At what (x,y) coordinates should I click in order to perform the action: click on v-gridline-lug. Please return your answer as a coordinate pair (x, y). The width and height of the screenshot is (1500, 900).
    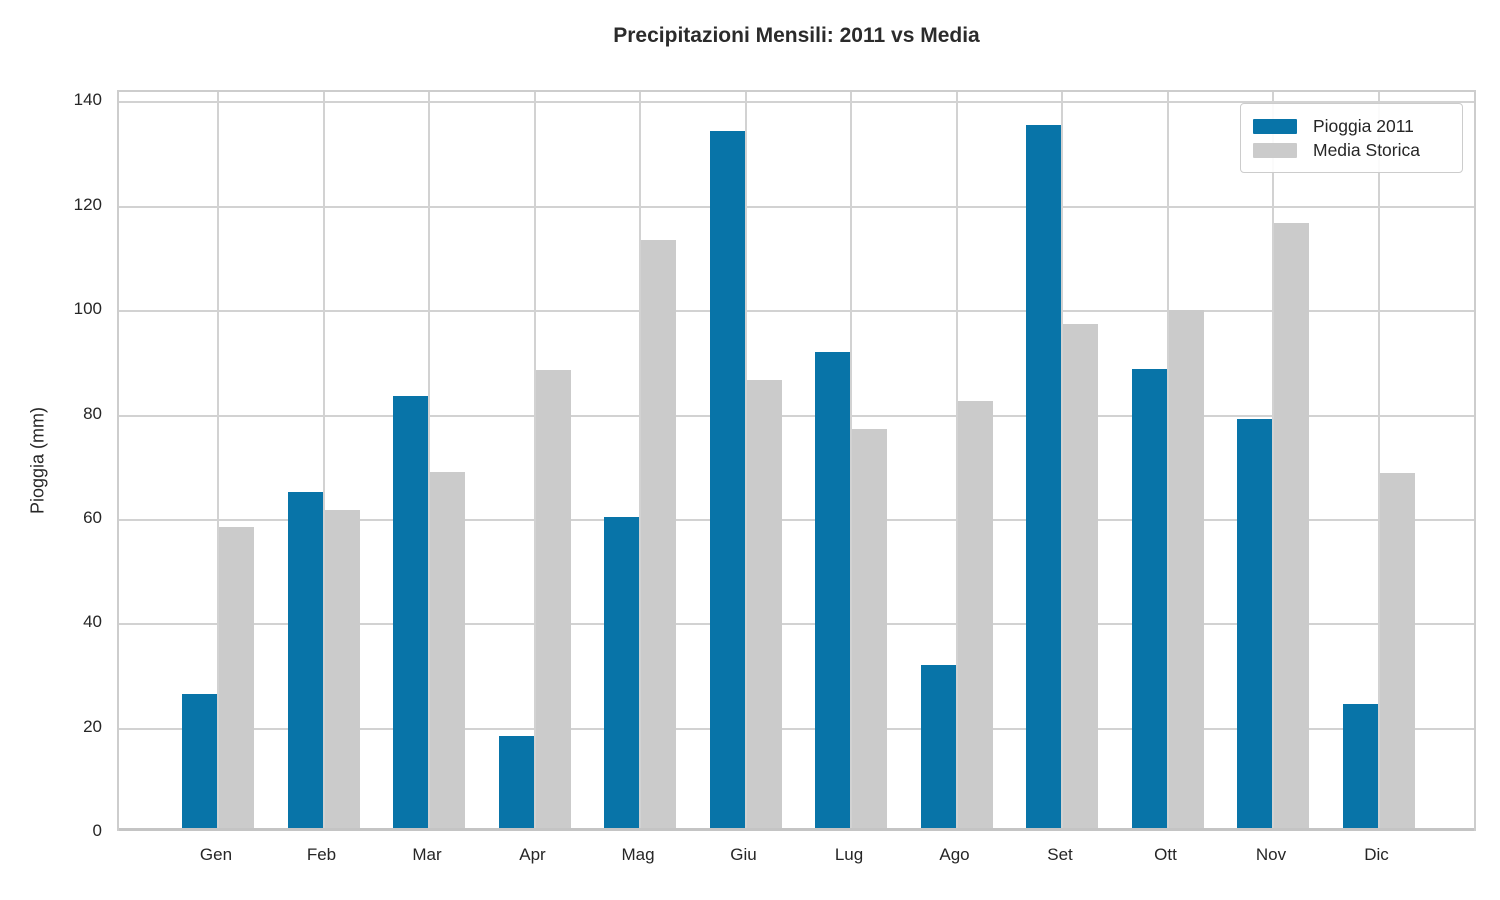
    Looking at the image, I should click on (851, 460).